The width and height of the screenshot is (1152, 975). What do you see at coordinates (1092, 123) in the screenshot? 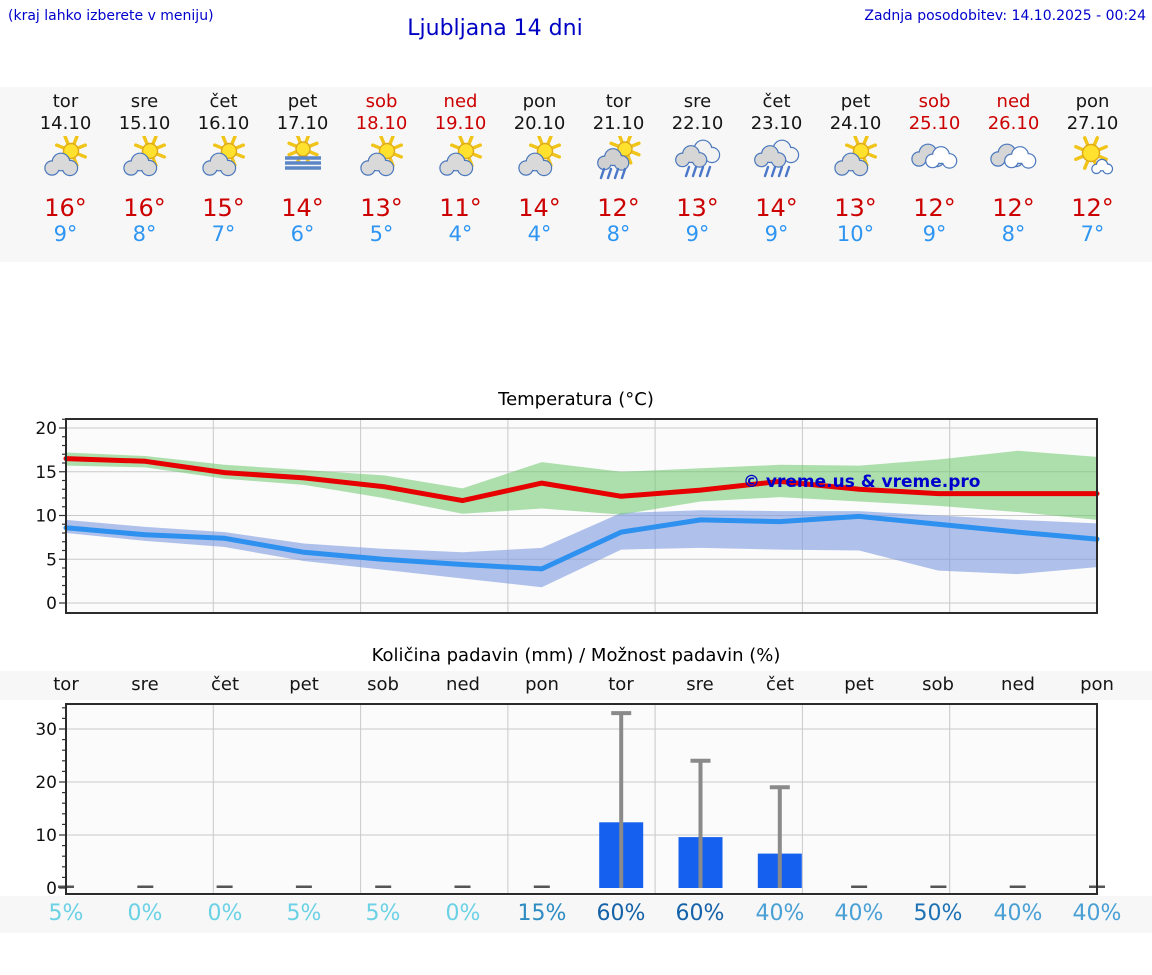
I see `day-date: 27.10` at bounding box center [1092, 123].